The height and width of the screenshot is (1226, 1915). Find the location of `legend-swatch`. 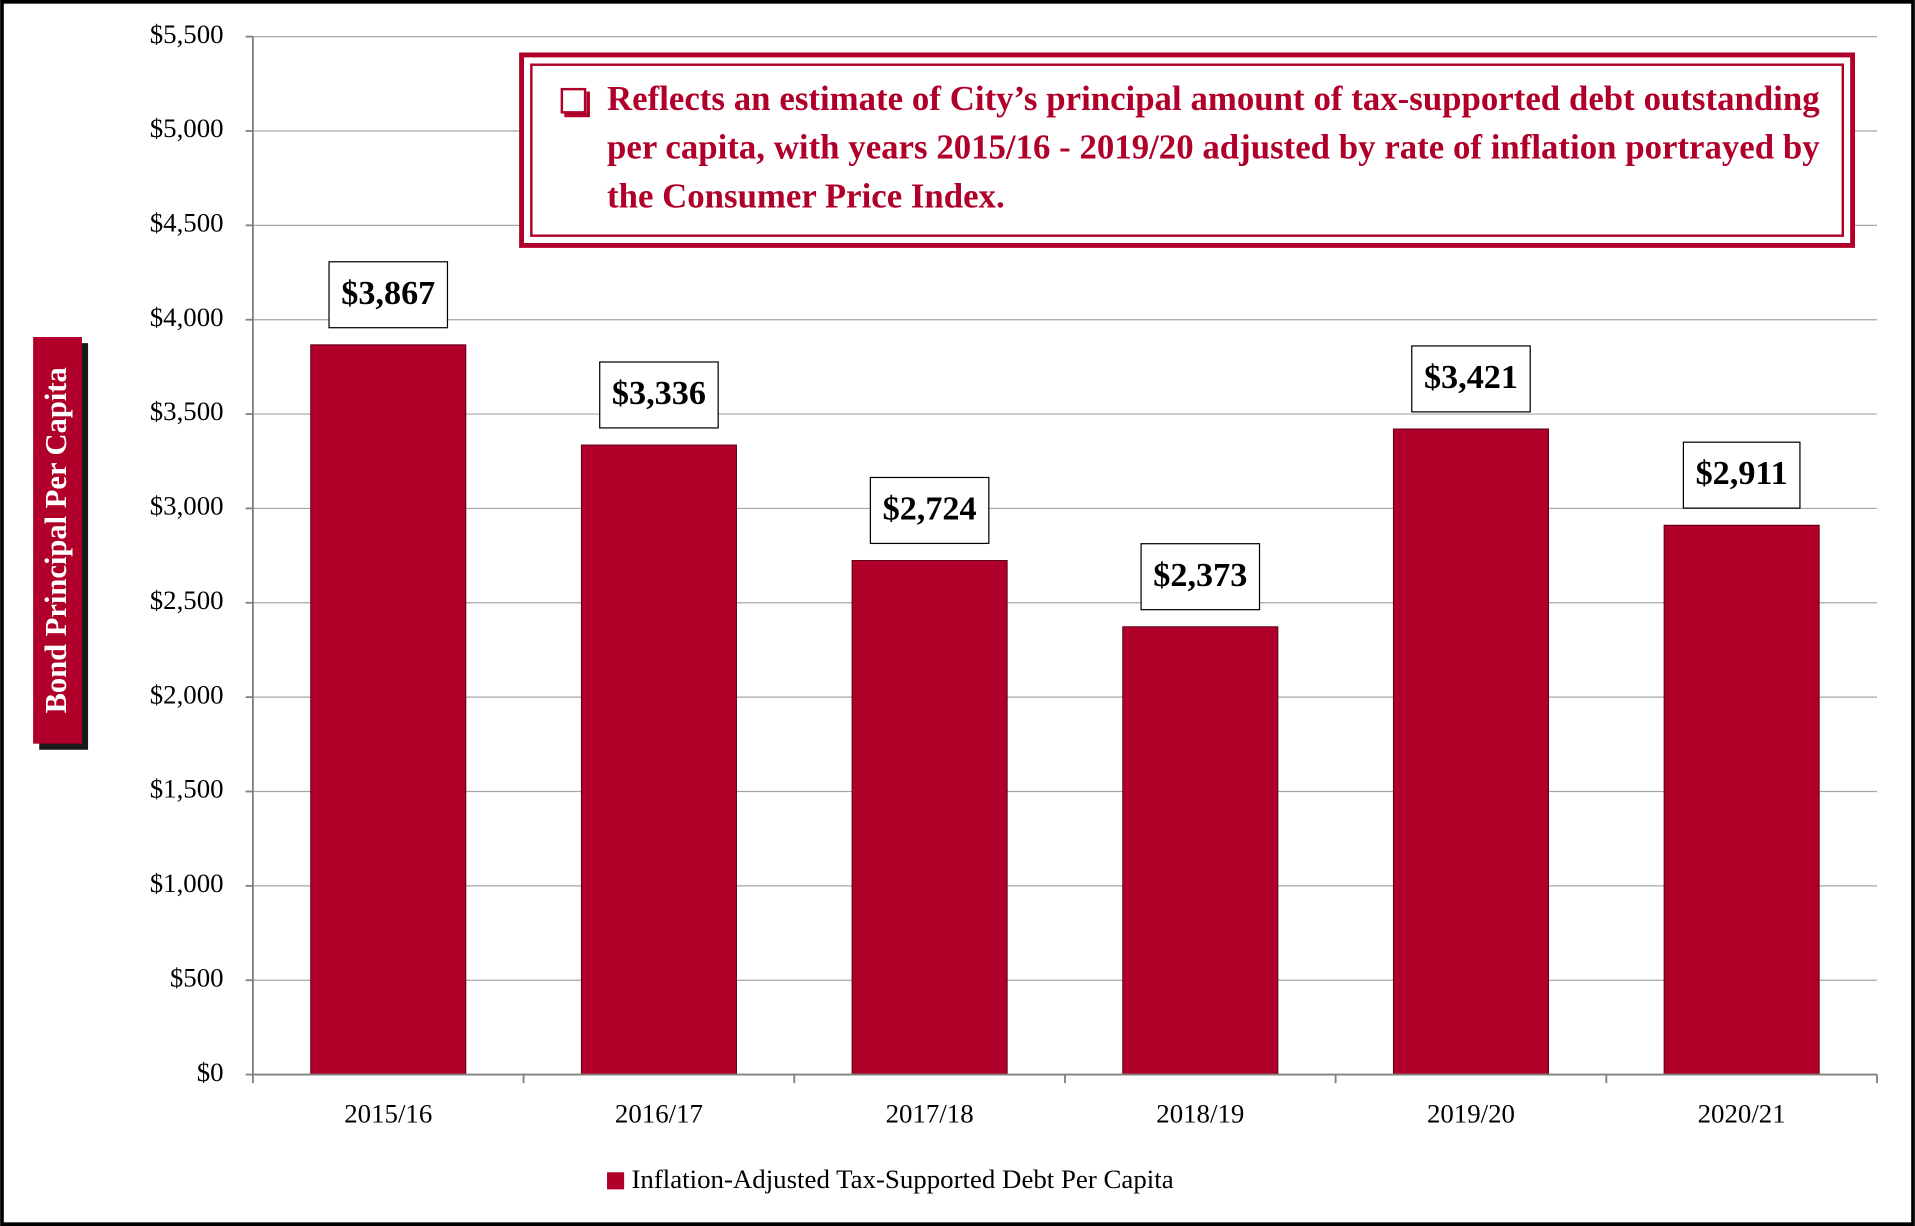

legend-swatch is located at coordinates (616, 1181).